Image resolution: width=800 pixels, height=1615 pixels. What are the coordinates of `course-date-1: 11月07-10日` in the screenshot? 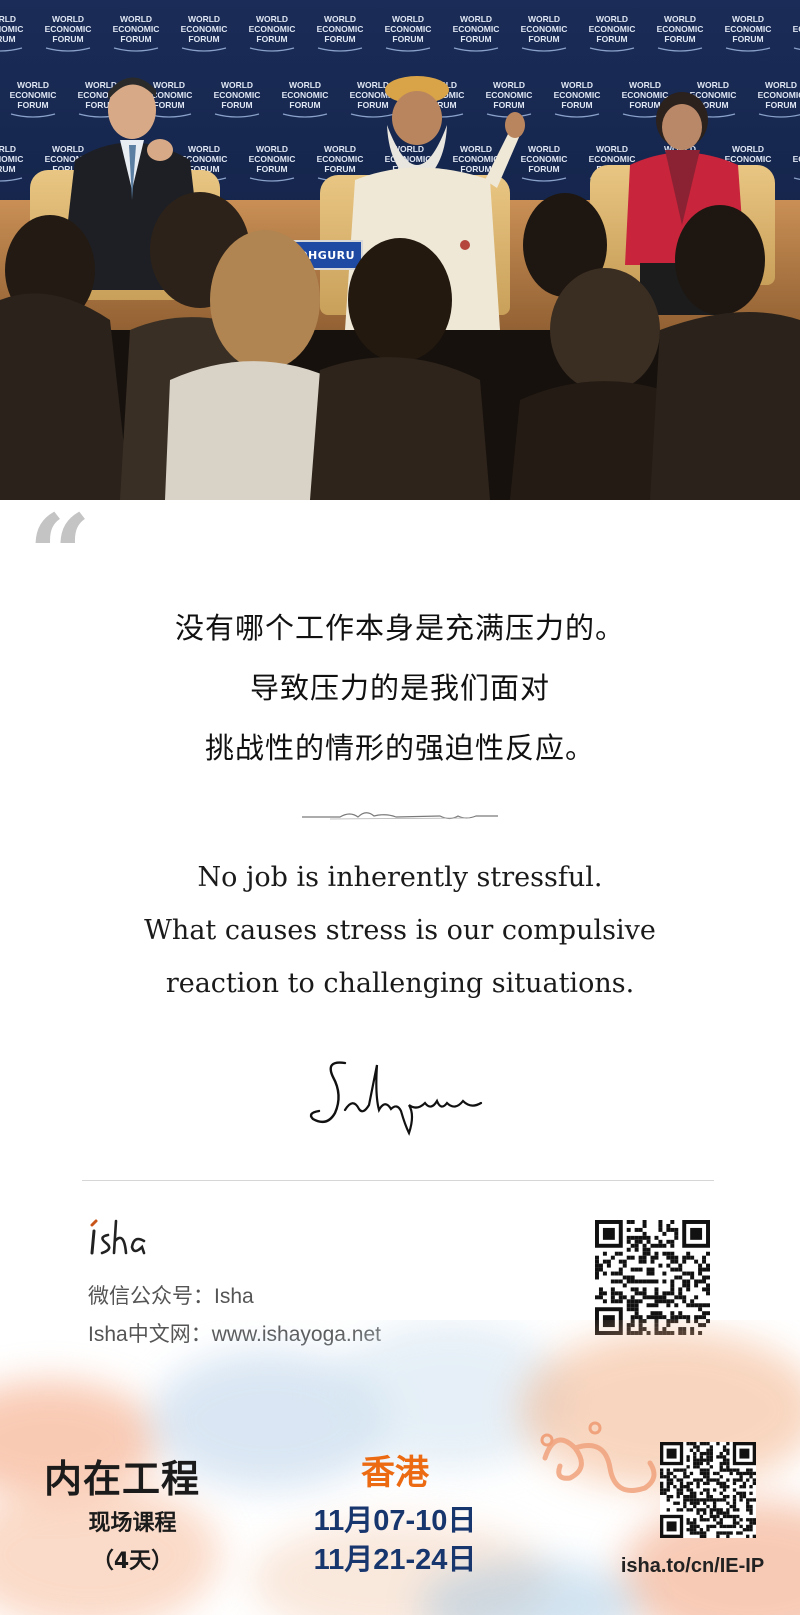 It's located at (395, 1521).